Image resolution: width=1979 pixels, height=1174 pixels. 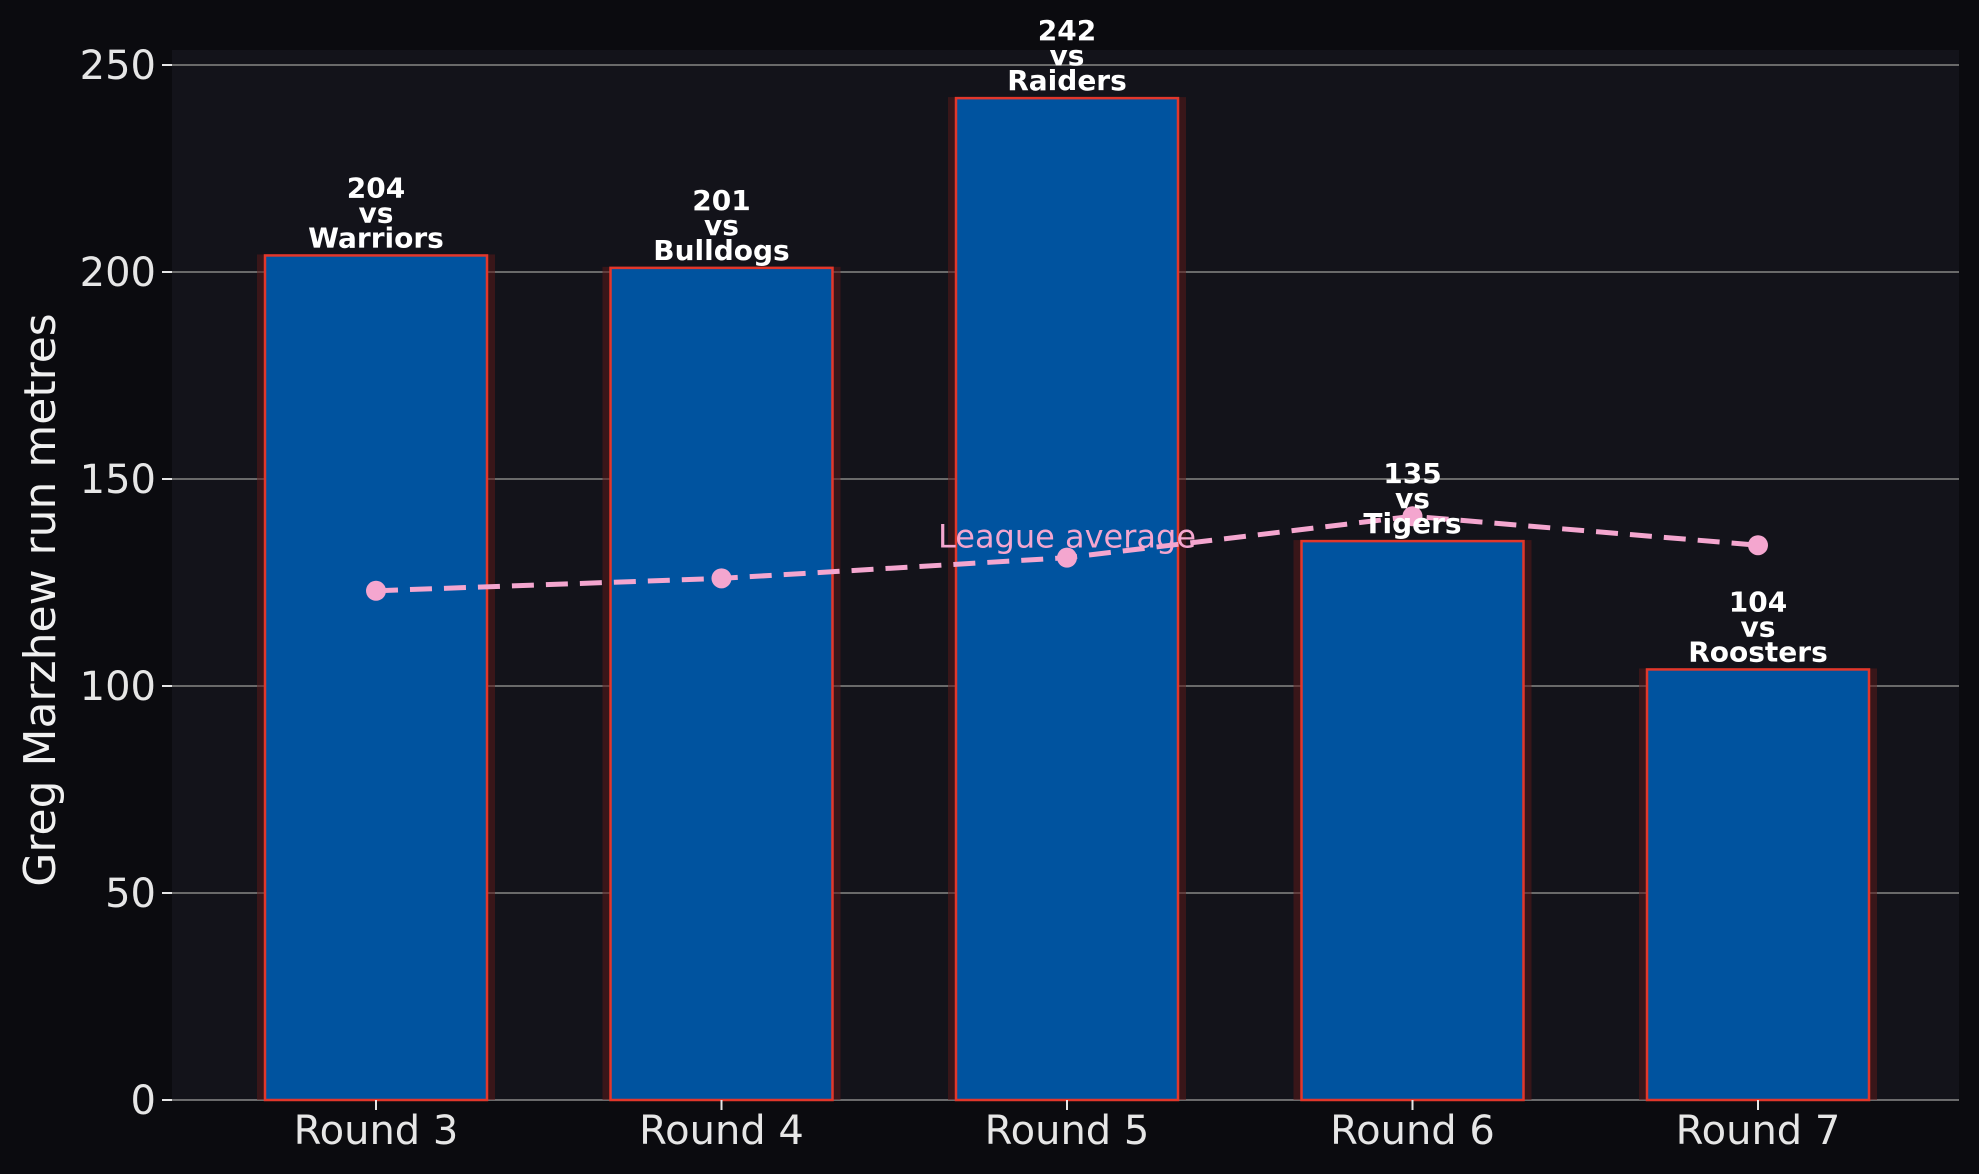 I want to click on bar-opponent-label: Roosters, so click(x=1758, y=651).